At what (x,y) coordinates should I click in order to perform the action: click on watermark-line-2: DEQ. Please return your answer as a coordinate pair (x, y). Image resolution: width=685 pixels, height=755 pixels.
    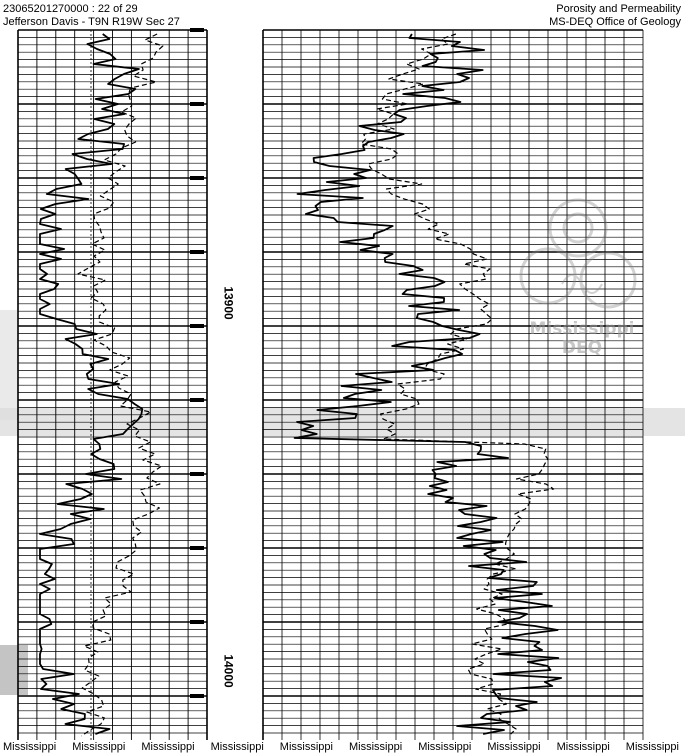
    Looking at the image, I should click on (582, 348).